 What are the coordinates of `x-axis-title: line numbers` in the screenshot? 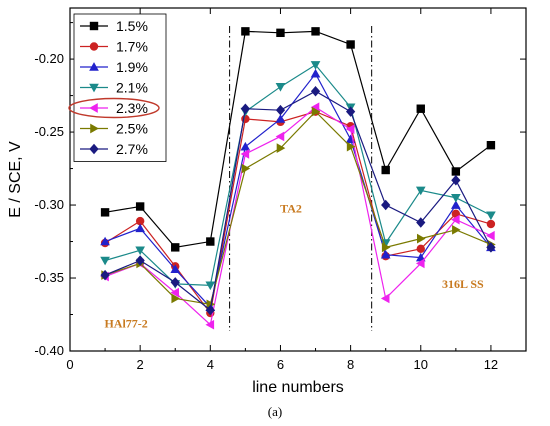 It's located at (298, 387).